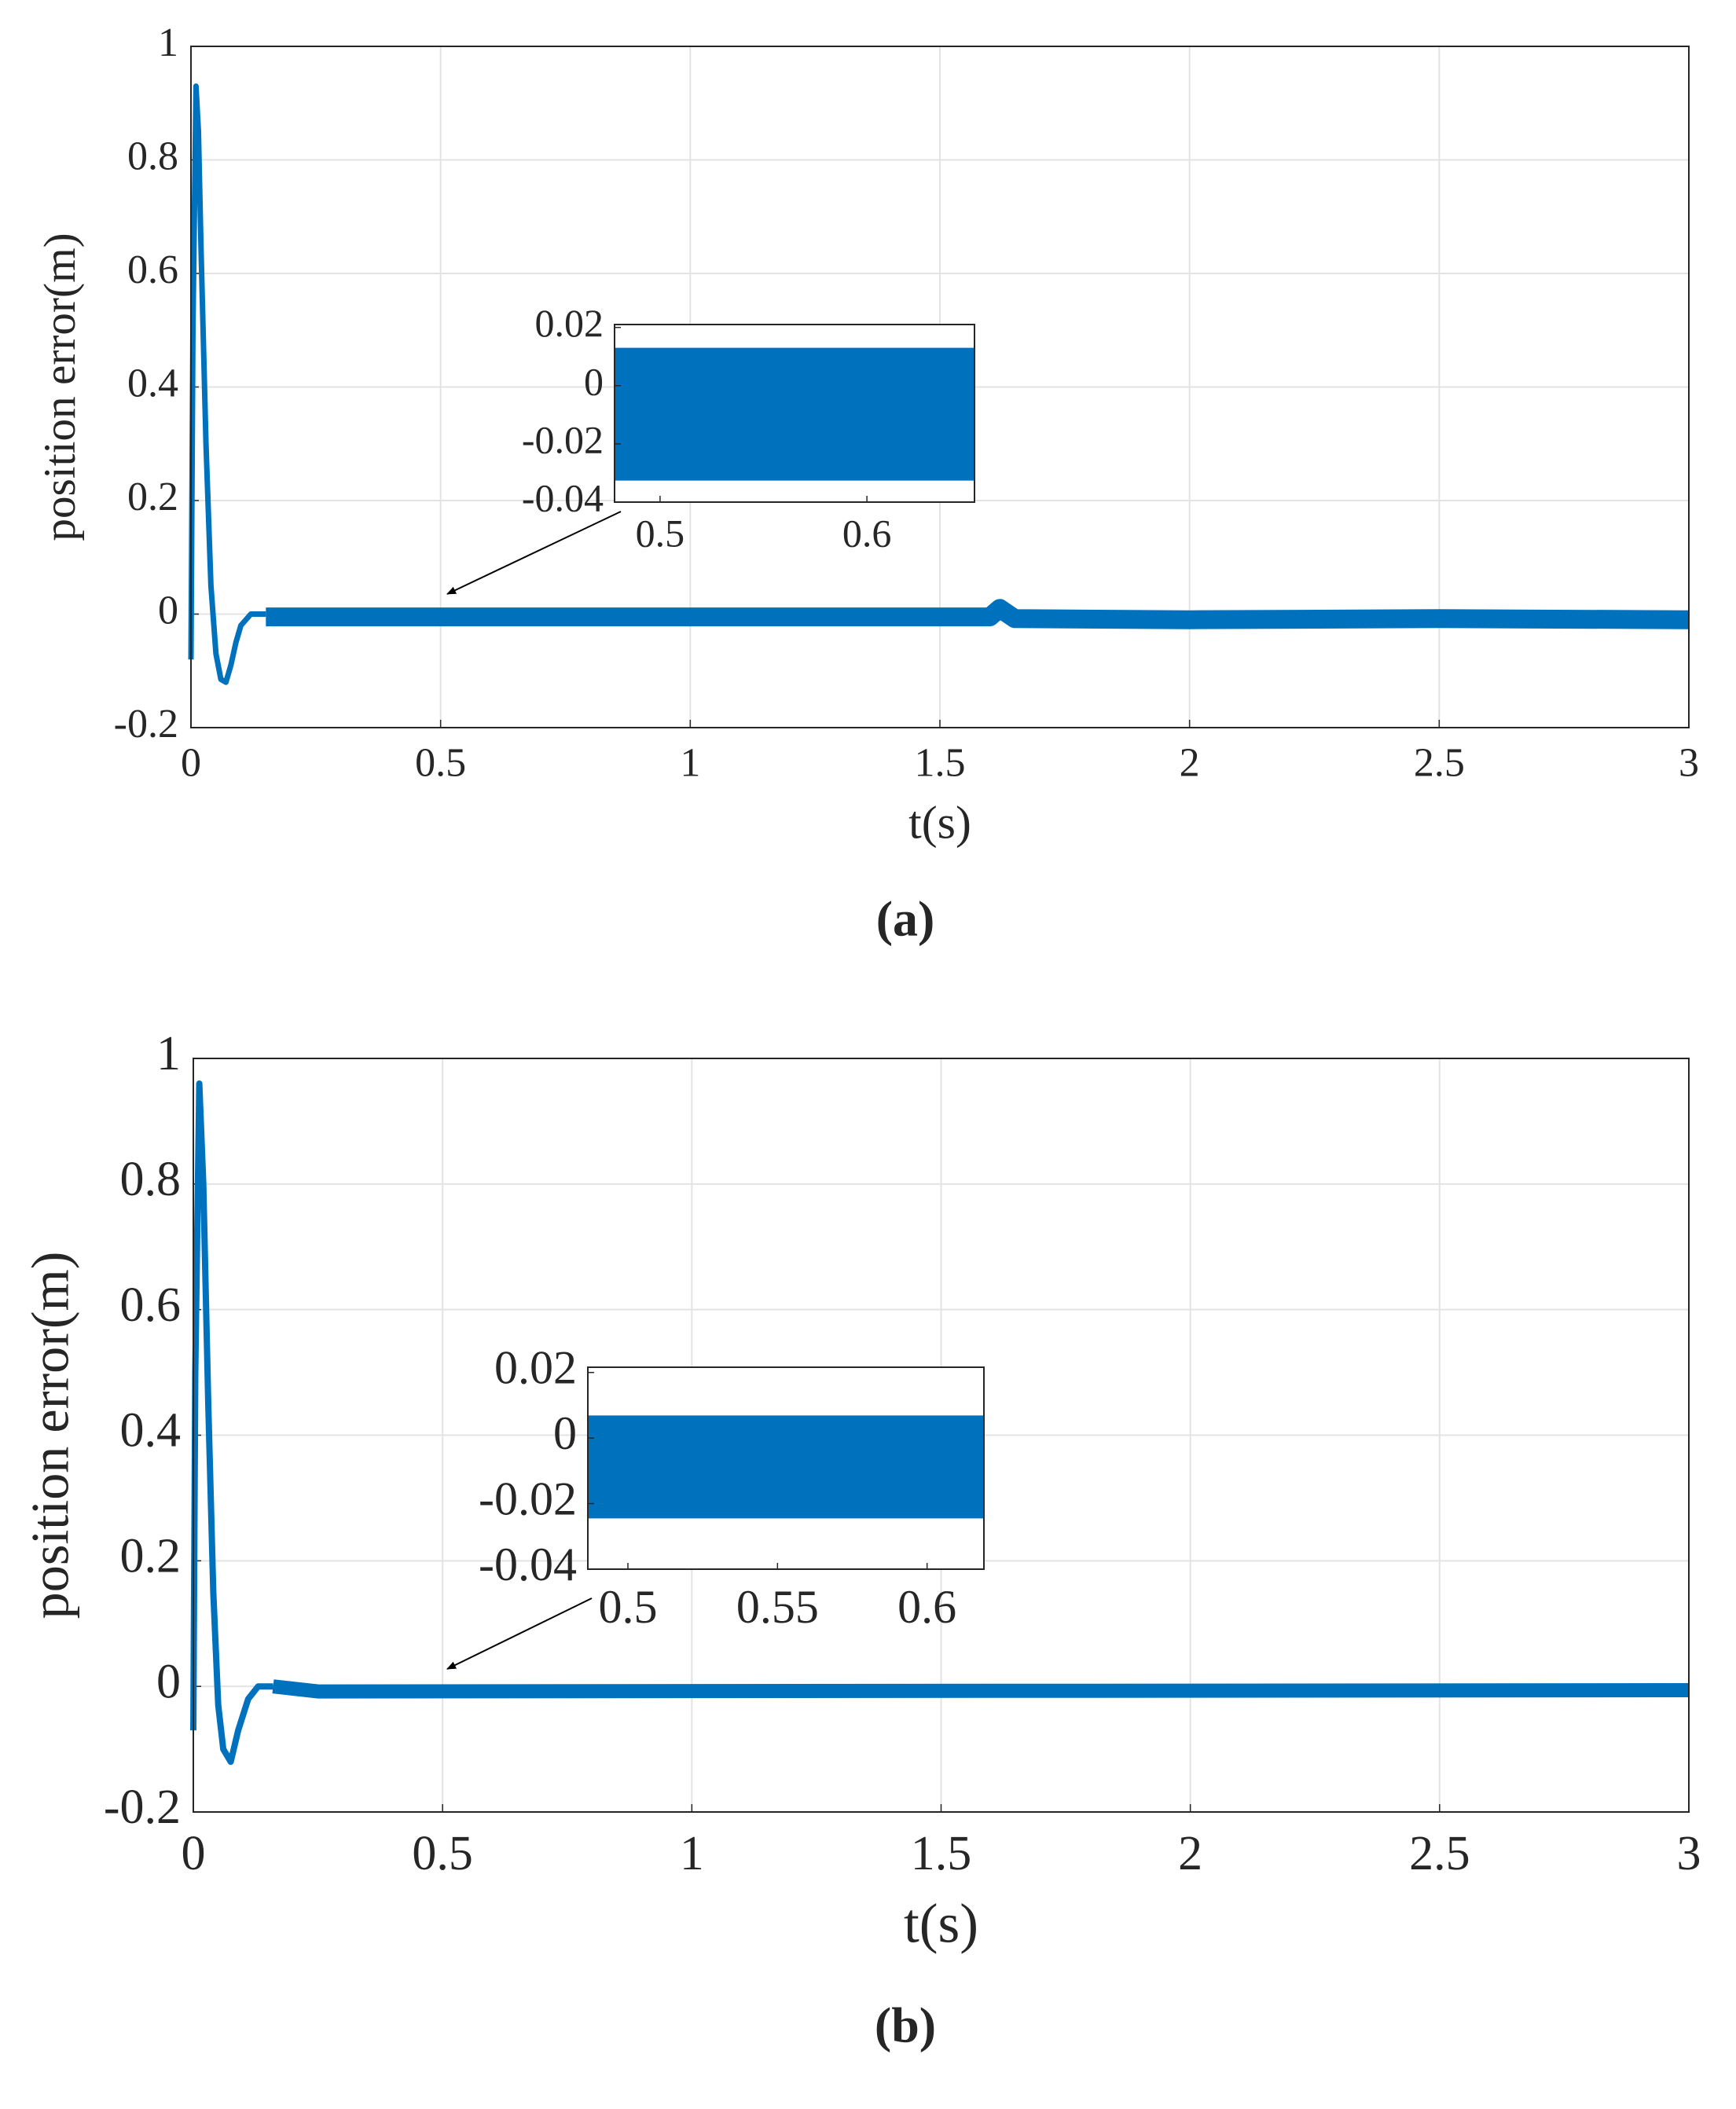  What do you see at coordinates (777, 1607) in the screenshot?
I see `inset-x-tick-label: 0.55` at bounding box center [777, 1607].